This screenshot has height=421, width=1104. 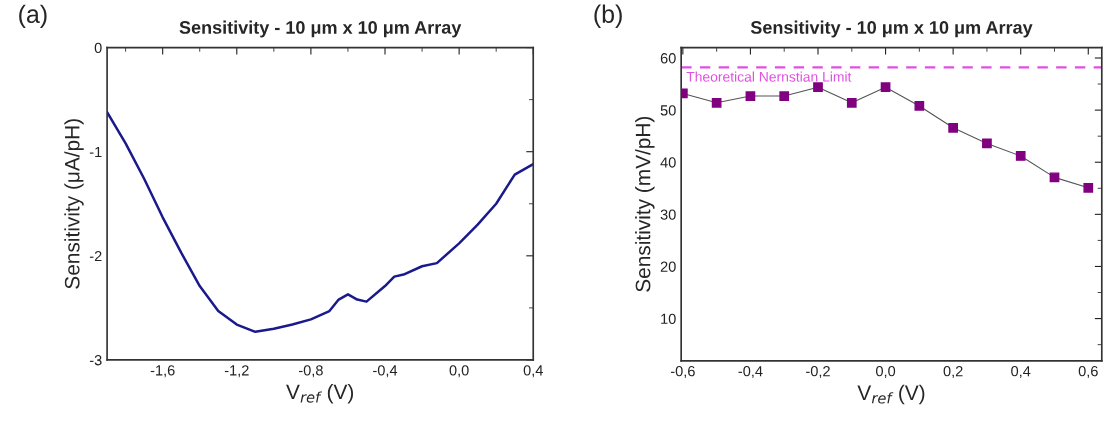 I want to click on x-tick-label: 0,2, so click(x=953, y=372).